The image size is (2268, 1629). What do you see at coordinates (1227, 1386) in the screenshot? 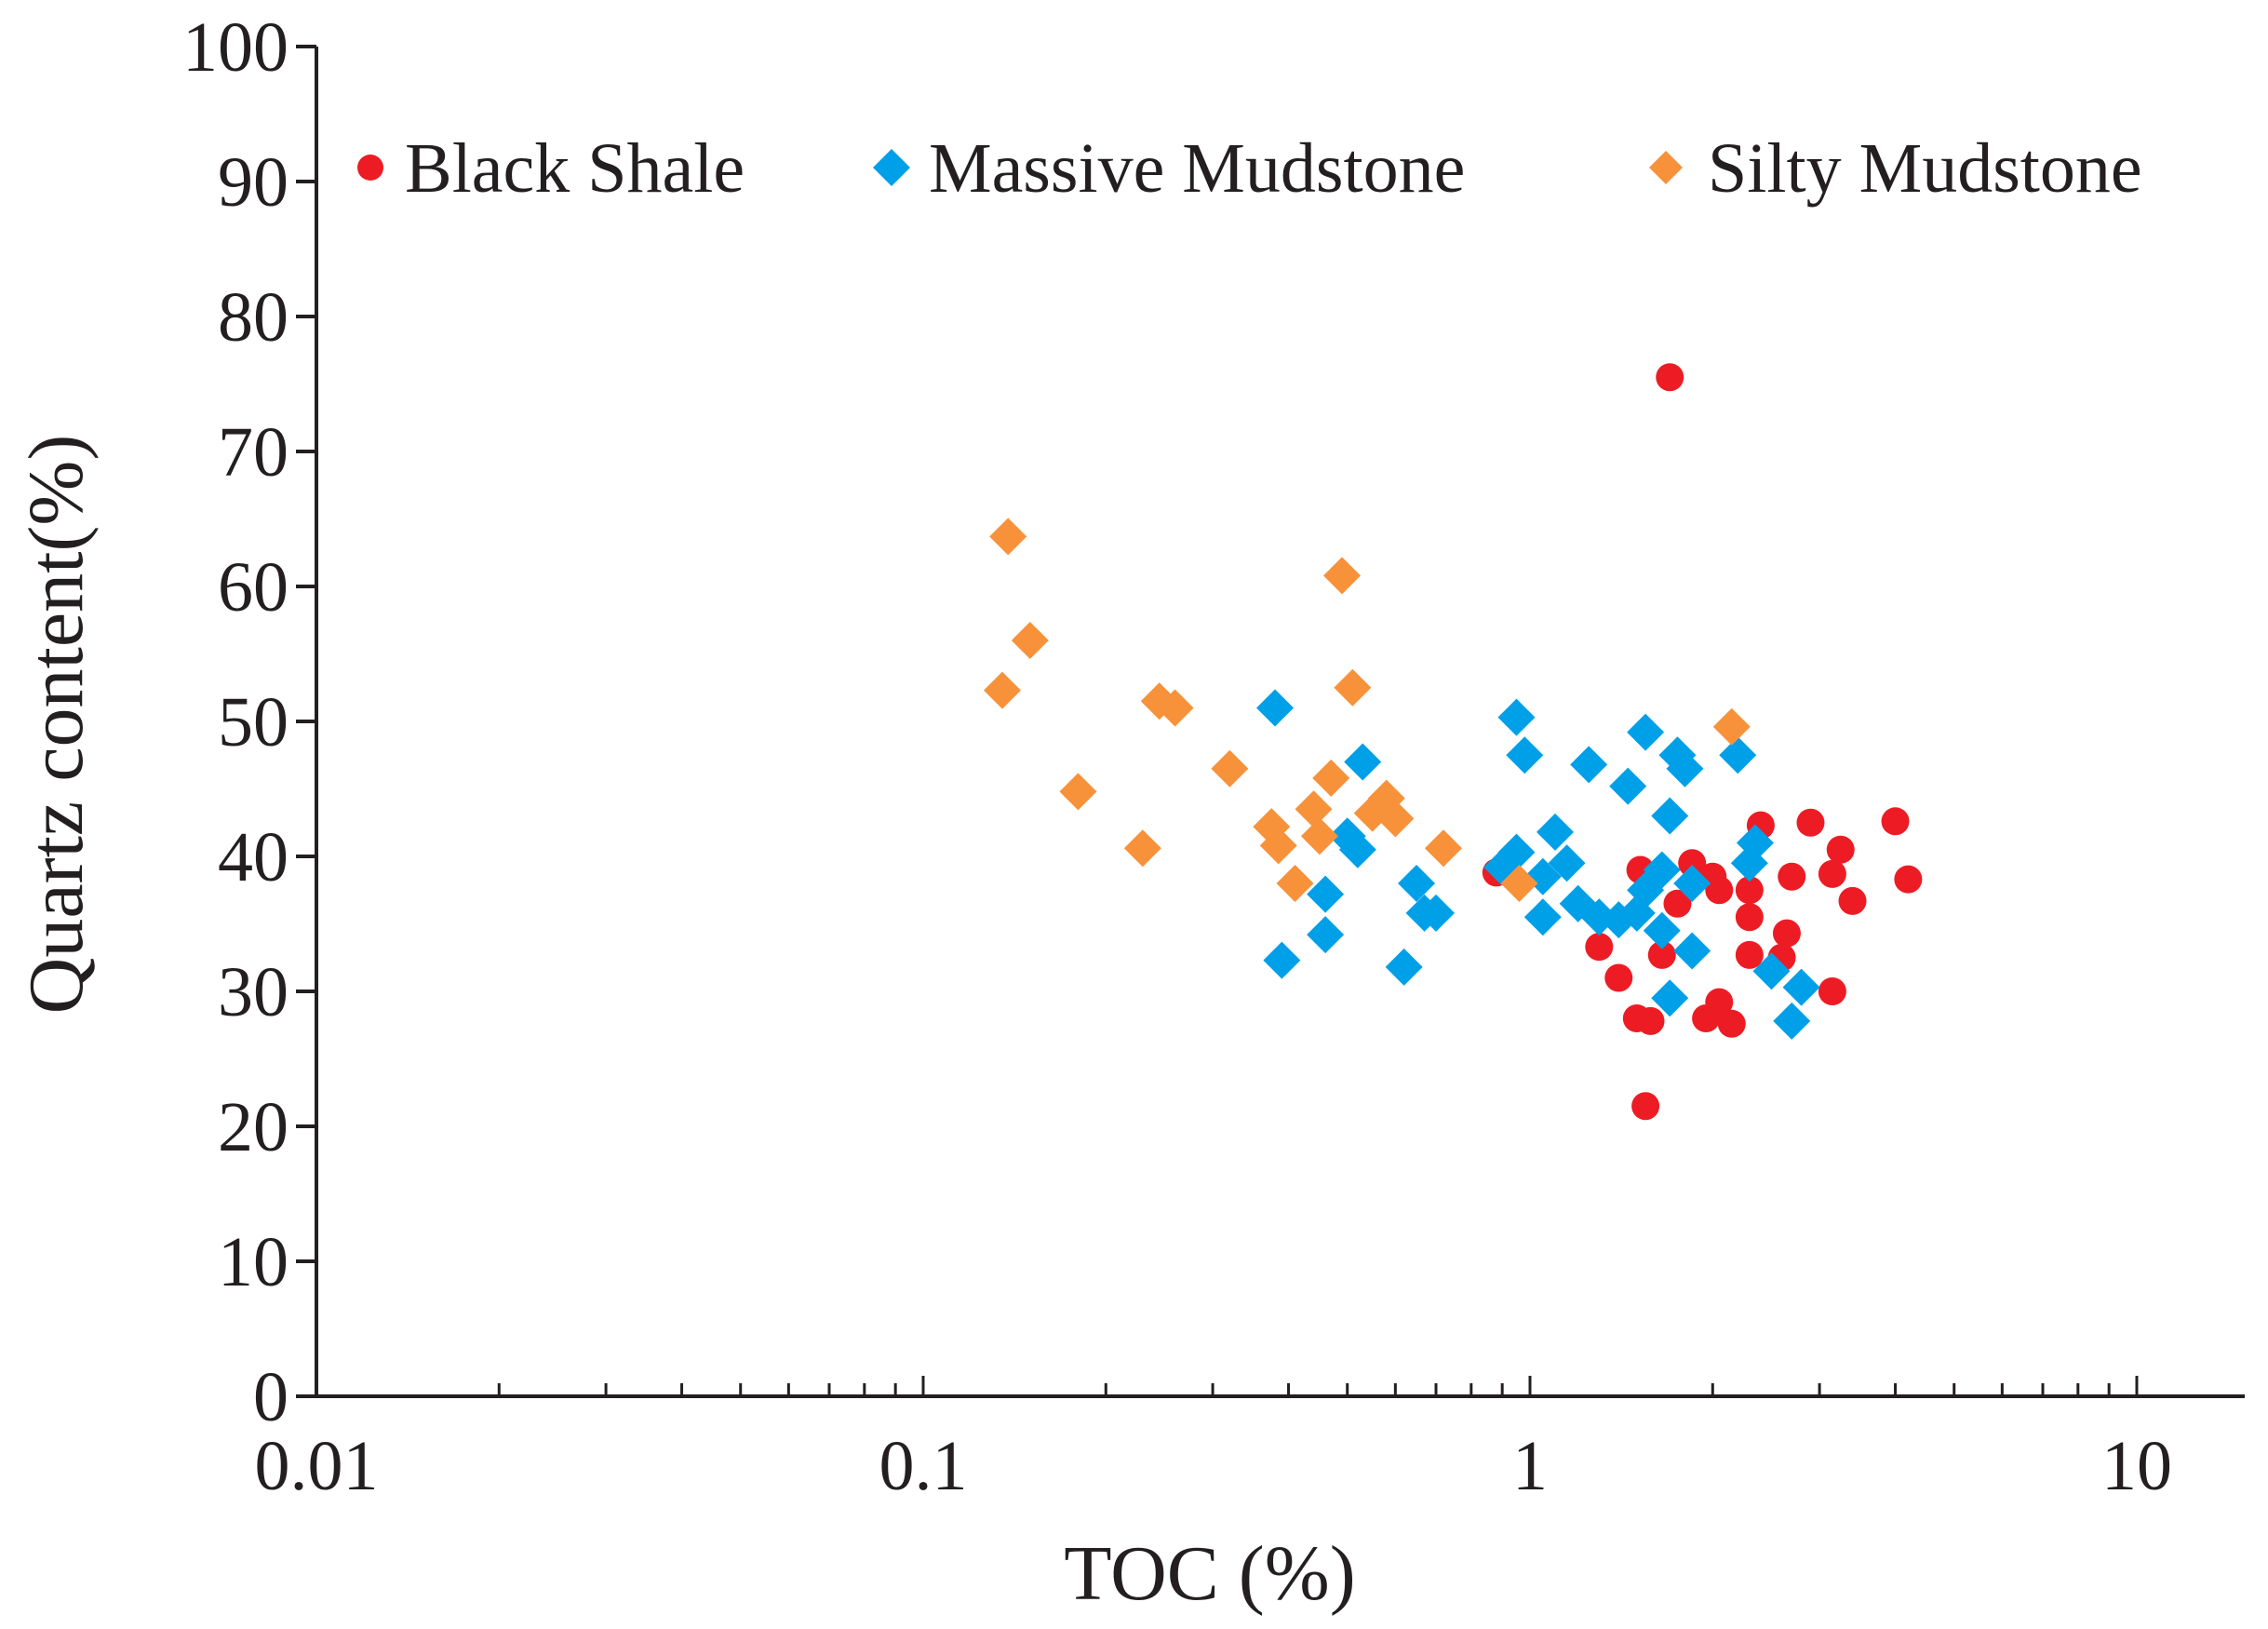
I see `x-axis-ticks` at bounding box center [1227, 1386].